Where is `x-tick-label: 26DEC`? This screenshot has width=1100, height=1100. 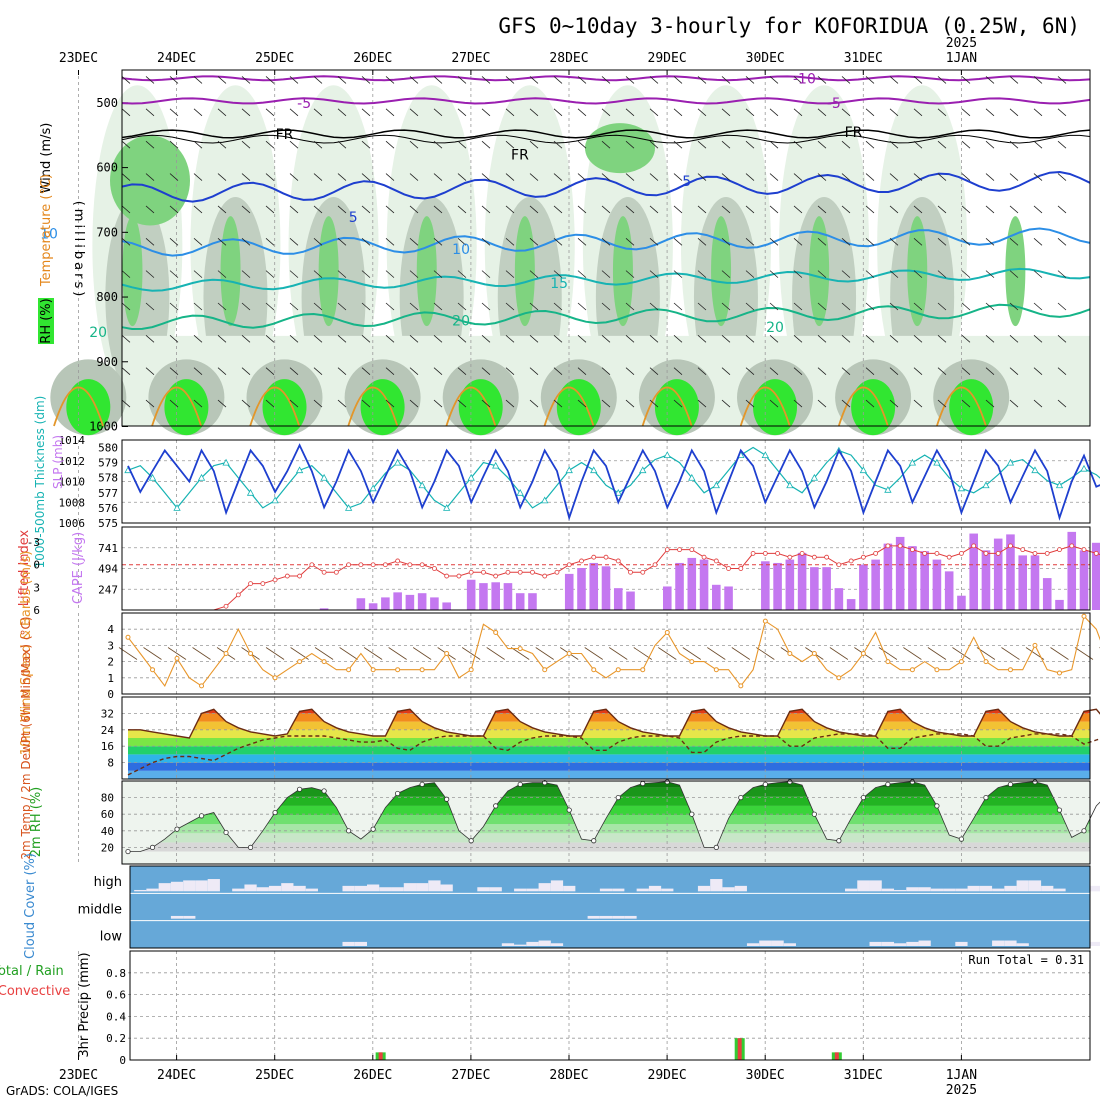 x-tick-label: 26DEC is located at coordinates (372, 58).